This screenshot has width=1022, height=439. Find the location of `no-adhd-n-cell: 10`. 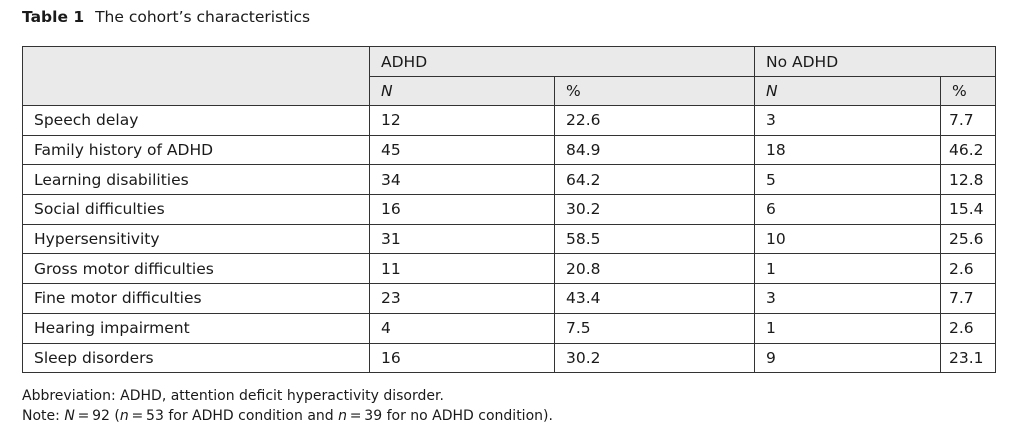

no-adhd-n-cell: 10 is located at coordinates (848, 239).